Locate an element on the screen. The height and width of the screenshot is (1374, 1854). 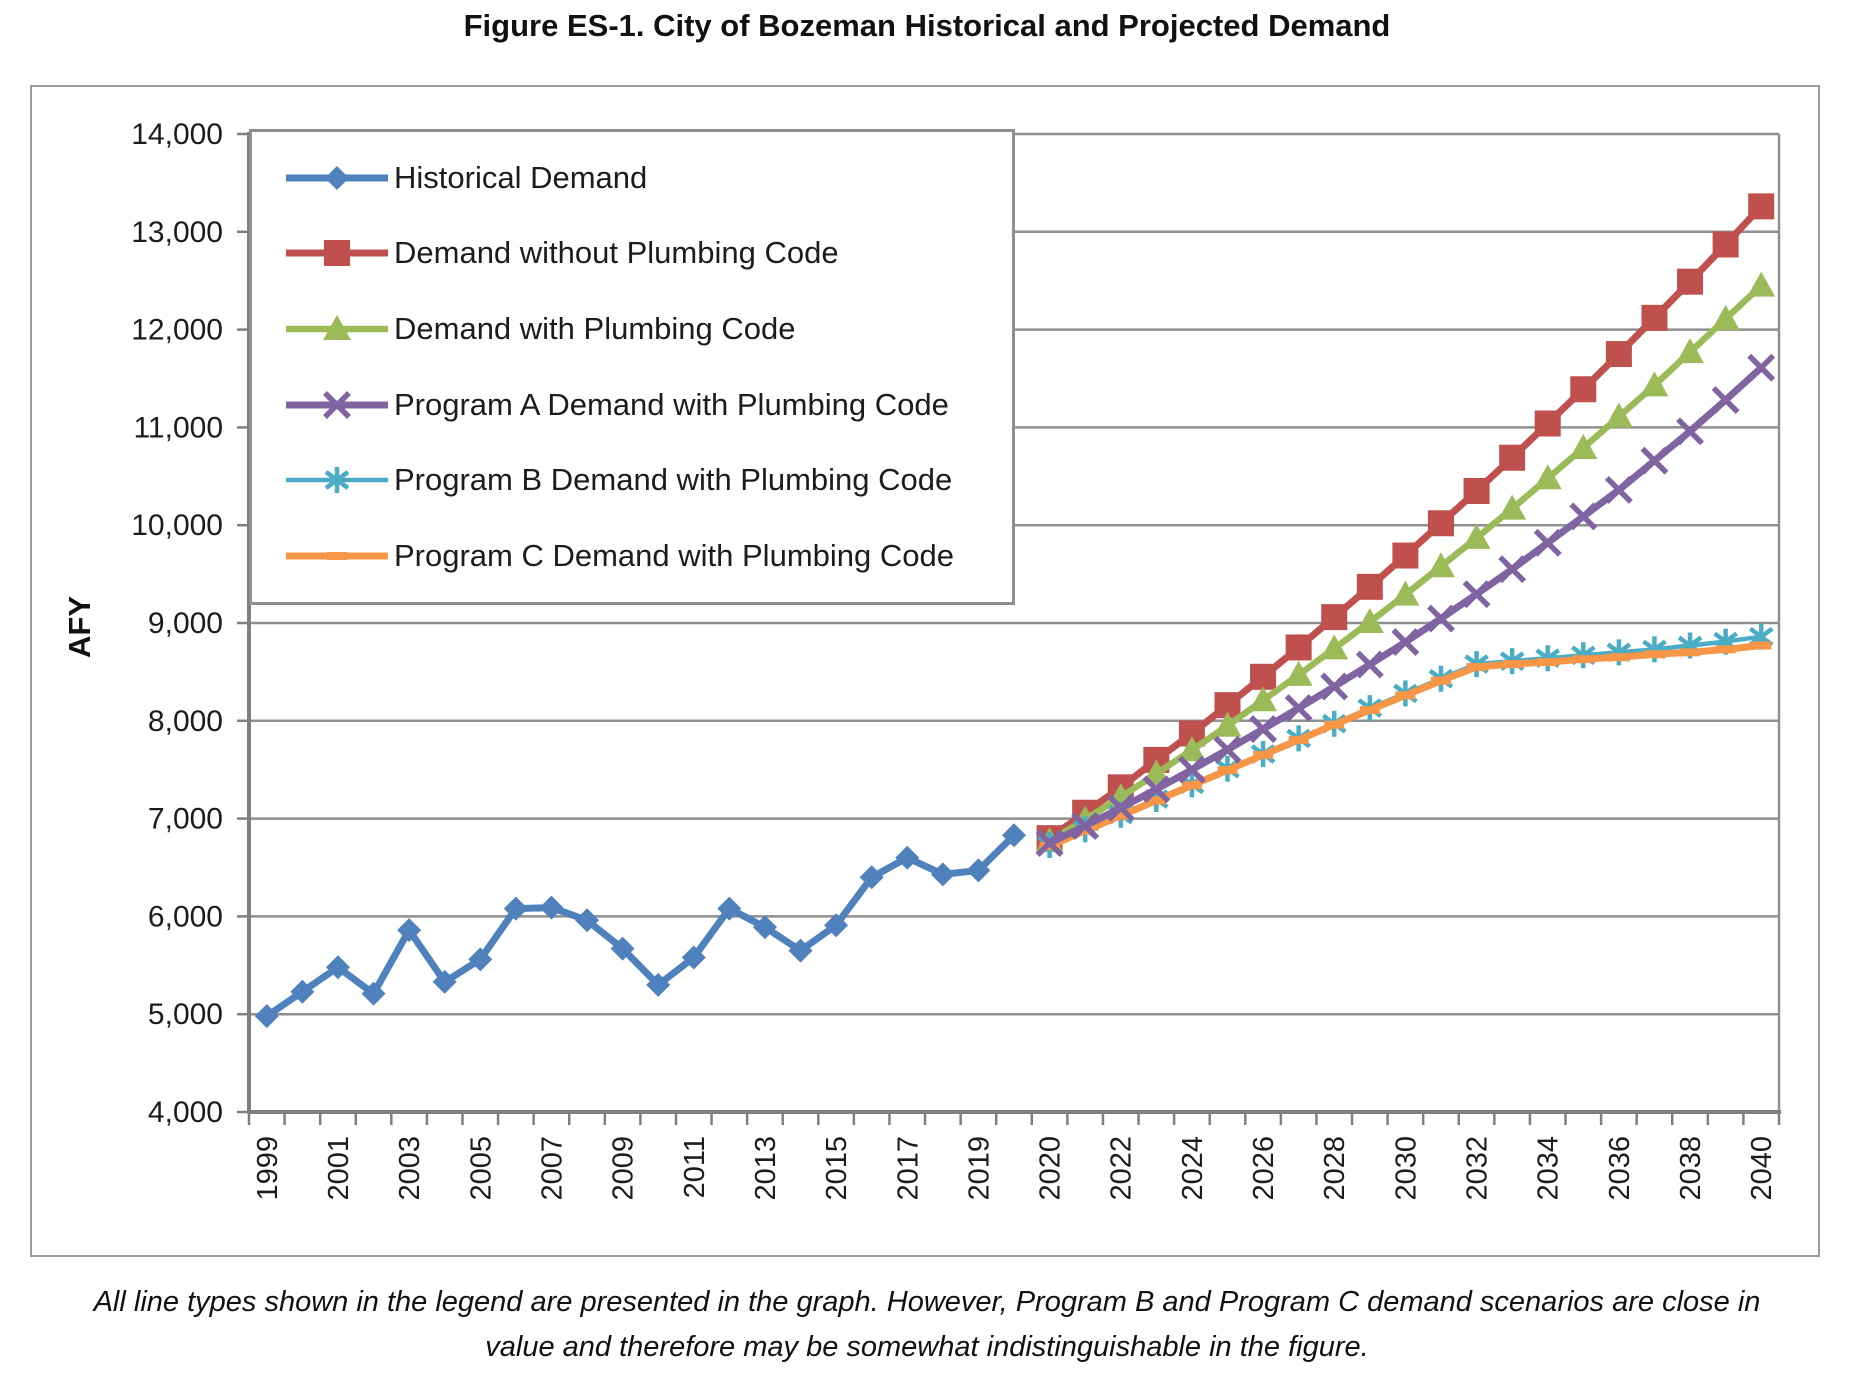
y-tick-label: 13,000 is located at coordinates (177, 232).